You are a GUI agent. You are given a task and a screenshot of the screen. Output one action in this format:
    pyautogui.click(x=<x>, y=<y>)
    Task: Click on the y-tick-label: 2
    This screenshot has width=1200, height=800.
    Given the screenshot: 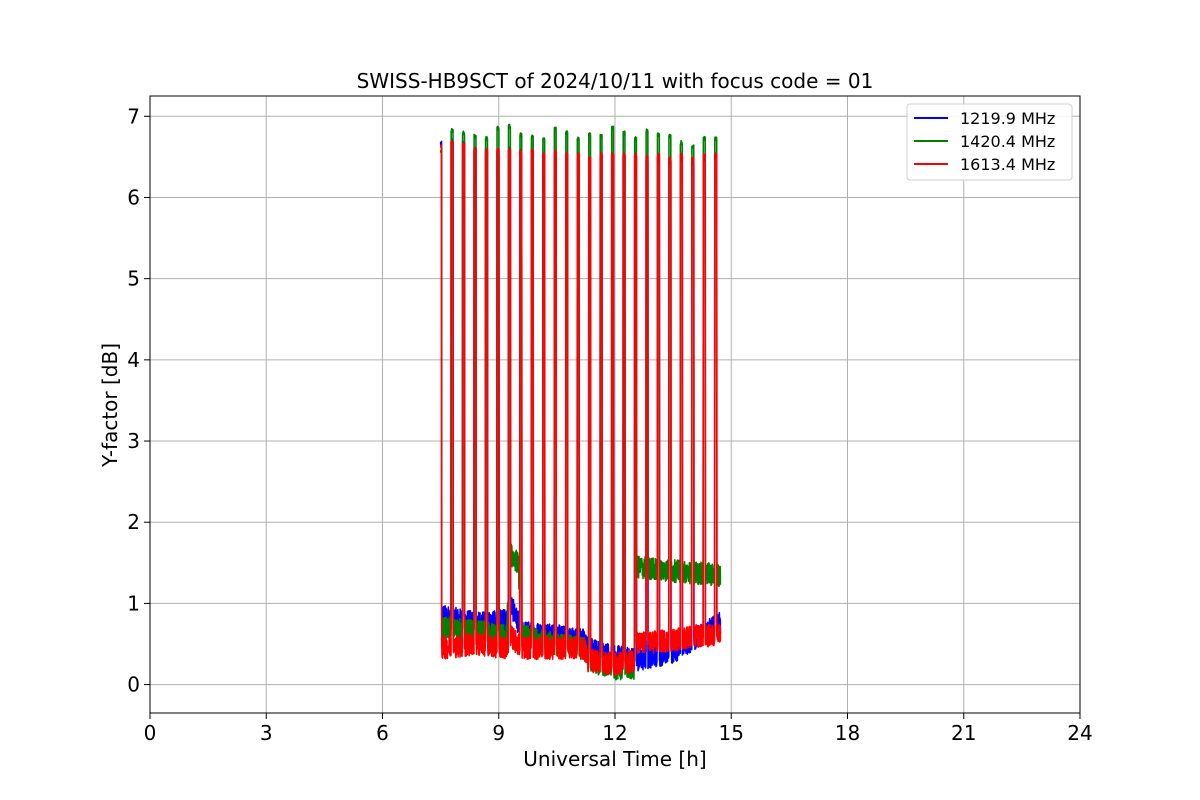 What is the action you would take?
    pyautogui.click(x=133, y=522)
    